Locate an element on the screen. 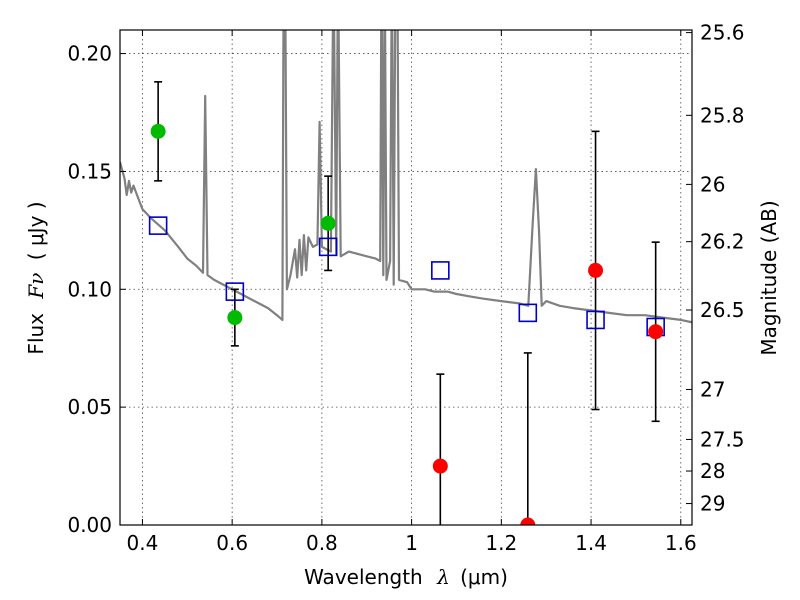 The width and height of the screenshot is (800, 600). y-axis-label-symbol: Fν is located at coordinates (36, 286).